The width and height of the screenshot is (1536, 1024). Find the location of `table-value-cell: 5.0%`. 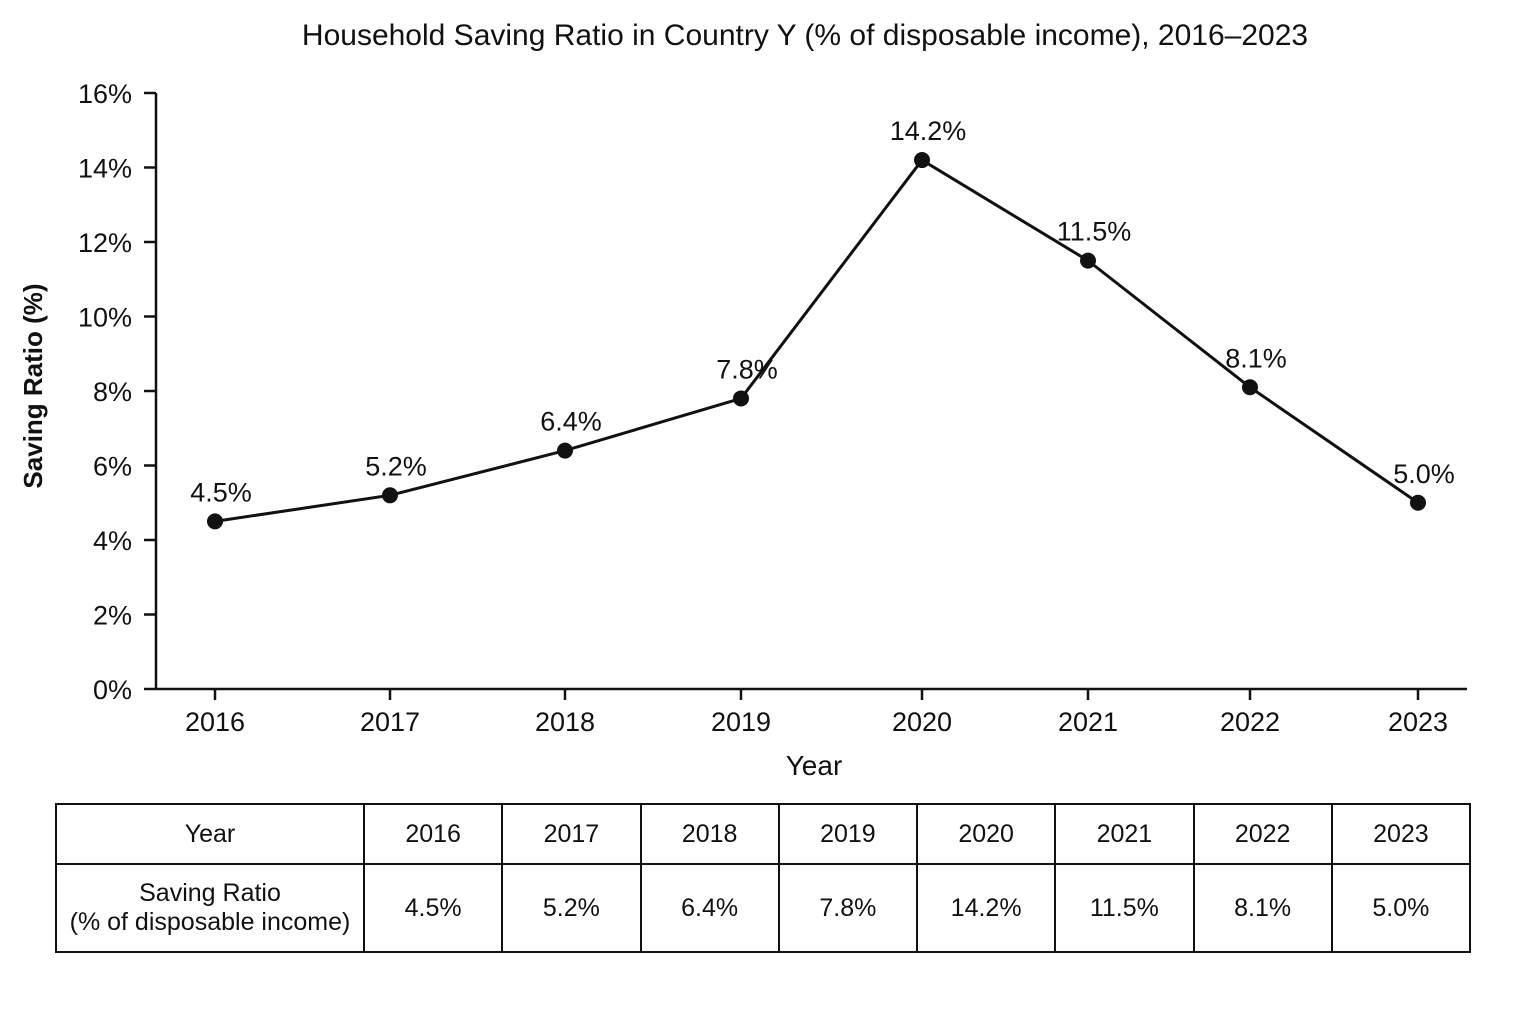

table-value-cell: 5.0% is located at coordinates (1401, 908).